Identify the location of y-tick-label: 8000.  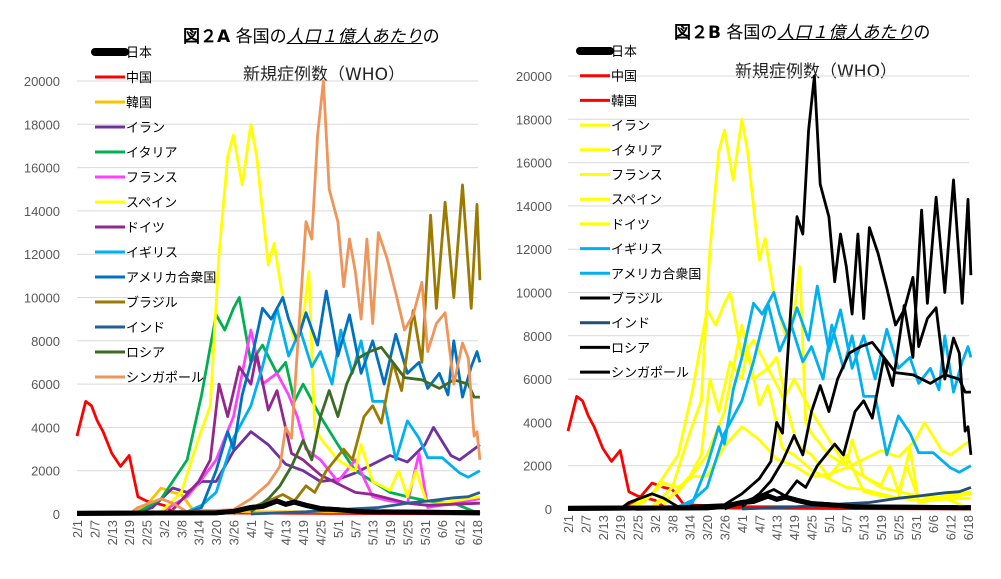
(45, 341).